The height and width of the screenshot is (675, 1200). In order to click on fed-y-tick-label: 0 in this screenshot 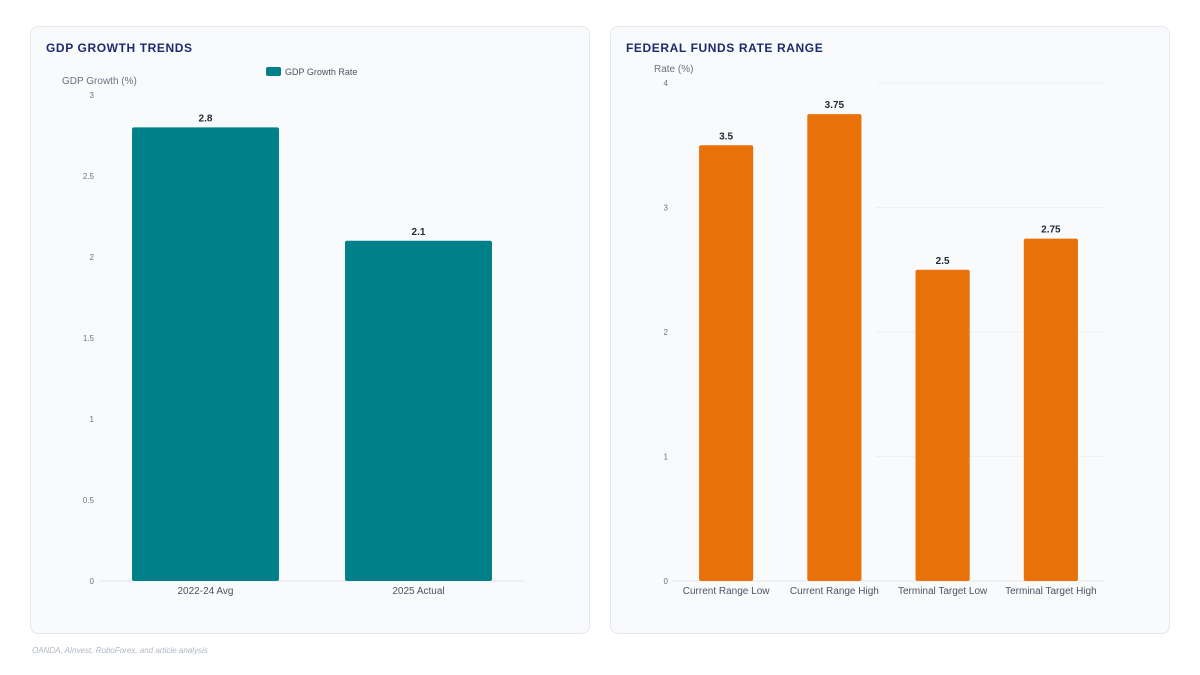, I will do `click(666, 581)`.